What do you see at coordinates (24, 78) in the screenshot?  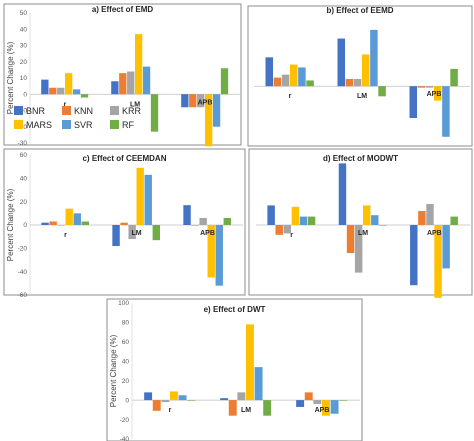 I see `y-tick-label: 10` at bounding box center [24, 78].